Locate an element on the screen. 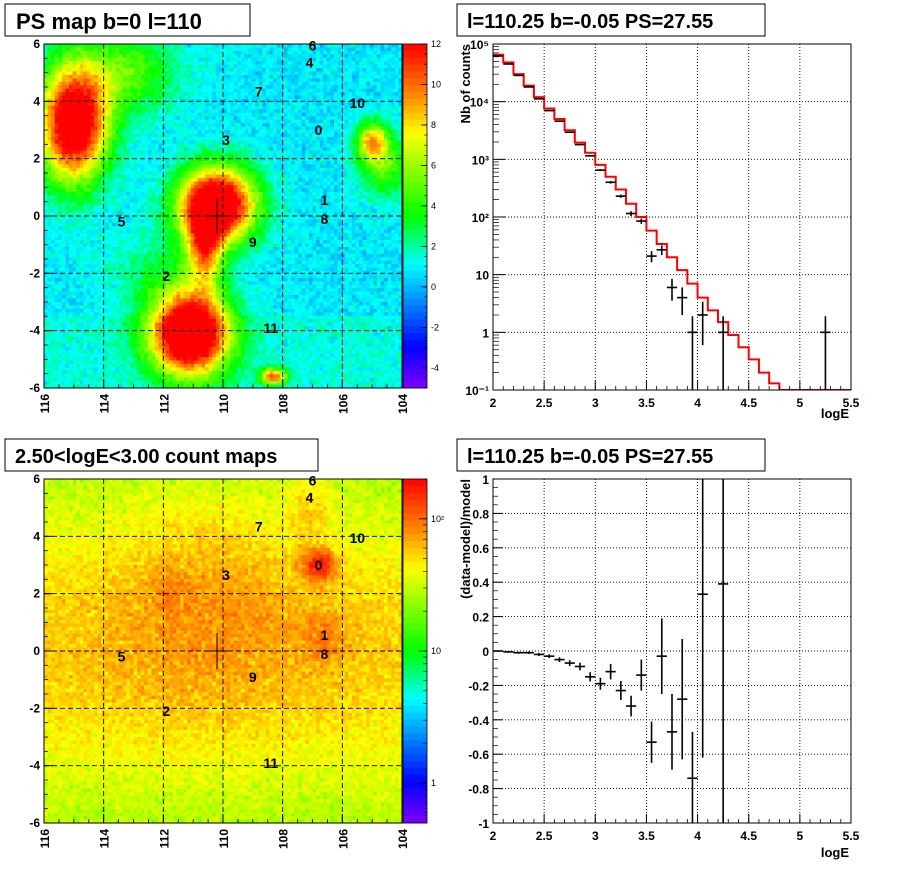  residual-ytick-label: -0.8 is located at coordinates (478, 790).